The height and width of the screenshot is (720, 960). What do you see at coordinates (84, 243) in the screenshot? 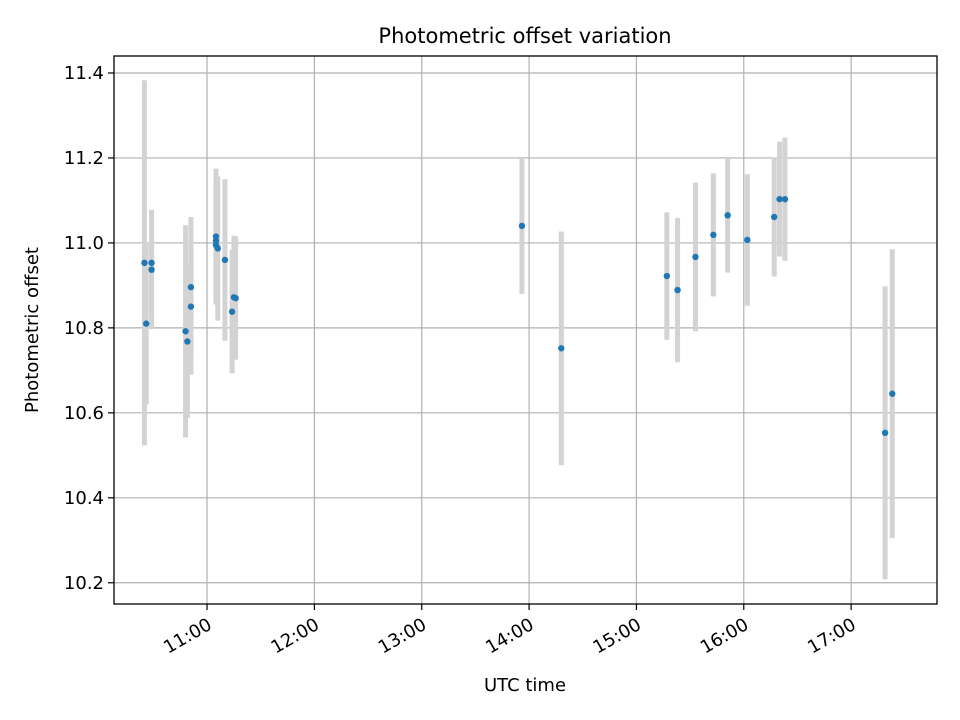
I see `y-tick-label: 11.0` at bounding box center [84, 243].